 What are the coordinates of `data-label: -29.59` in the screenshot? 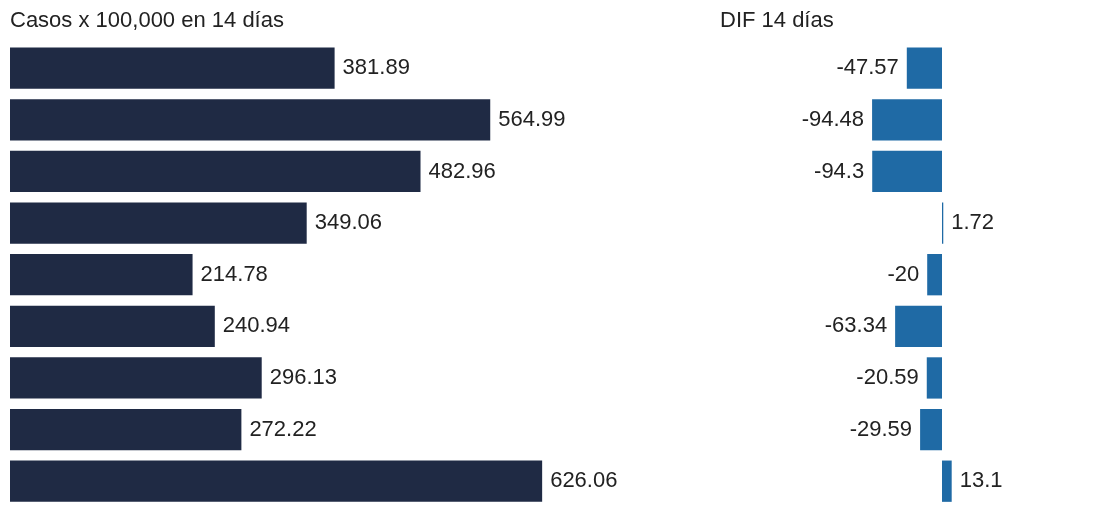 It's located at (881, 428).